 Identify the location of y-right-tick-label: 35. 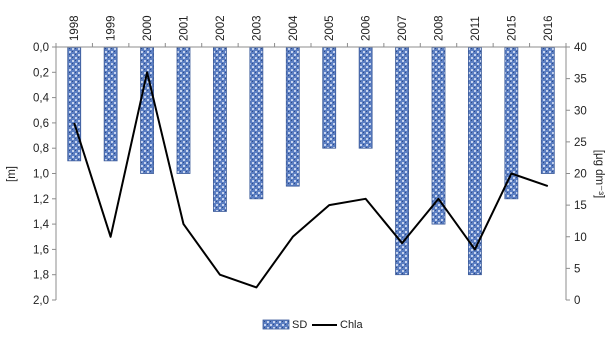
(580, 80).